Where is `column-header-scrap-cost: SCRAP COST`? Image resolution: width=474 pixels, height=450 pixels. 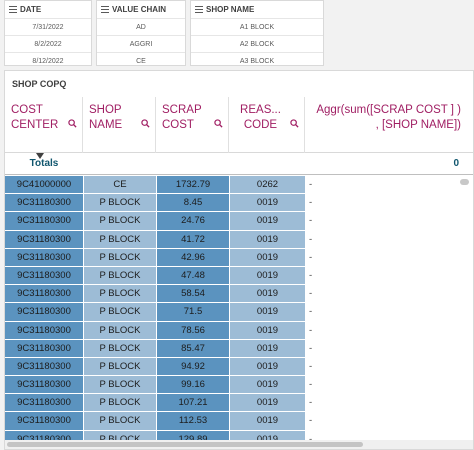 column-header-scrap-cost: SCRAP COST is located at coordinates (192, 125).